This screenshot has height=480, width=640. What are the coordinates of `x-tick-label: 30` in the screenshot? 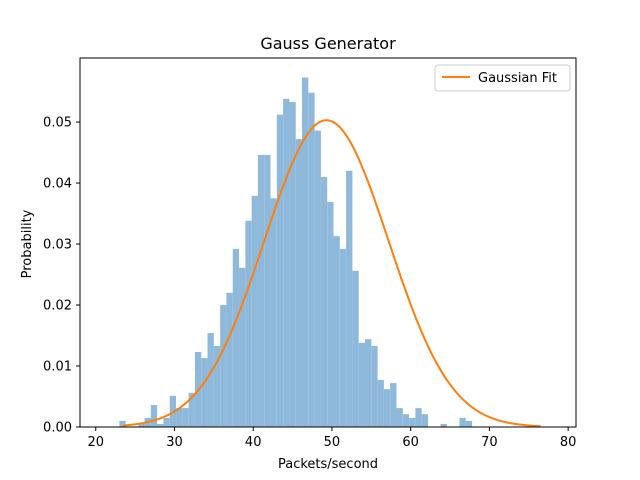 It's located at (174, 442).